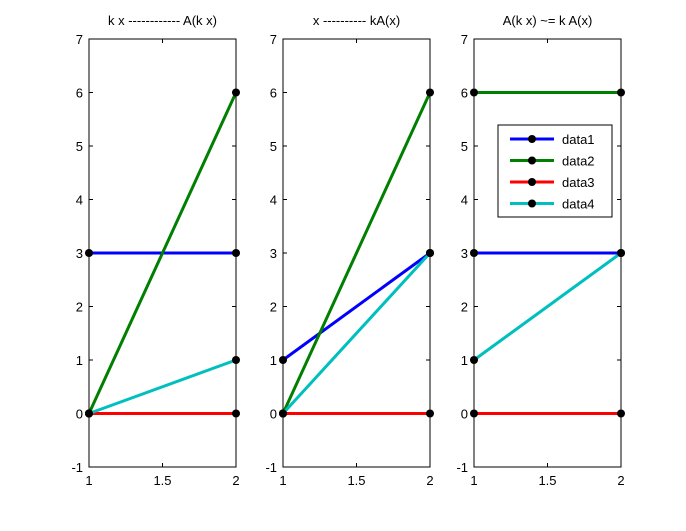  I want to click on legend: data1 data2 data3 data4, so click(555, 171).